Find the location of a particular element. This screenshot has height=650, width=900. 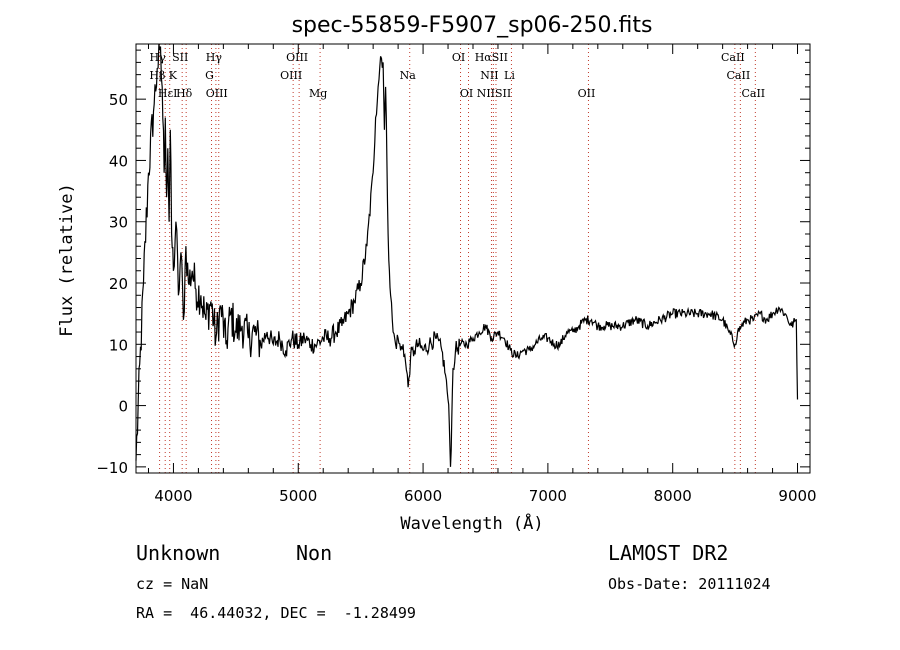

x-tick-label: 5000 is located at coordinates (298, 496).